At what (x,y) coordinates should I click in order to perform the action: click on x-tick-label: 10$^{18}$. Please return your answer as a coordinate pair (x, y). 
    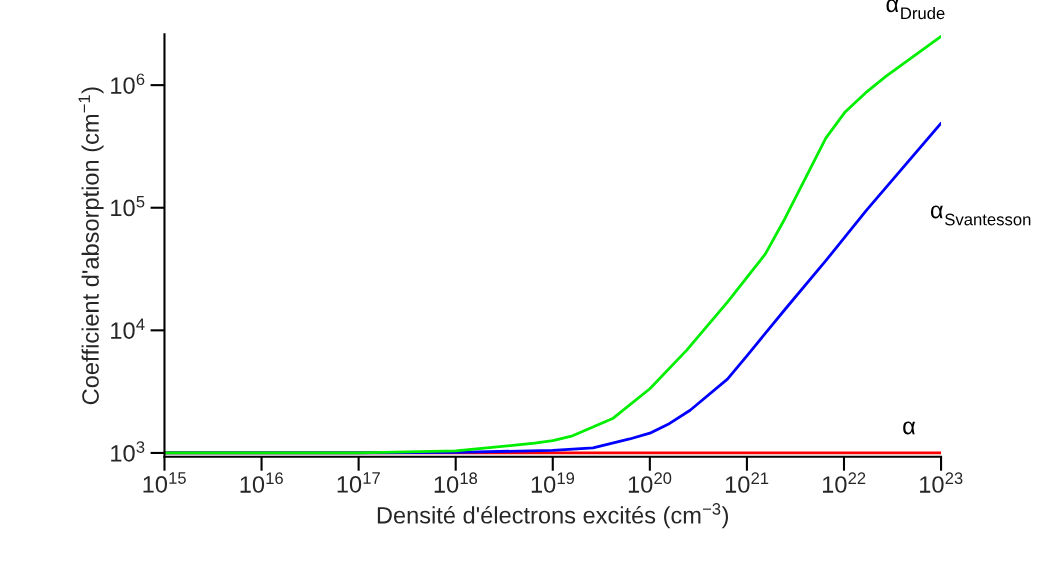
    Looking at the image, I should click on (456, 482).